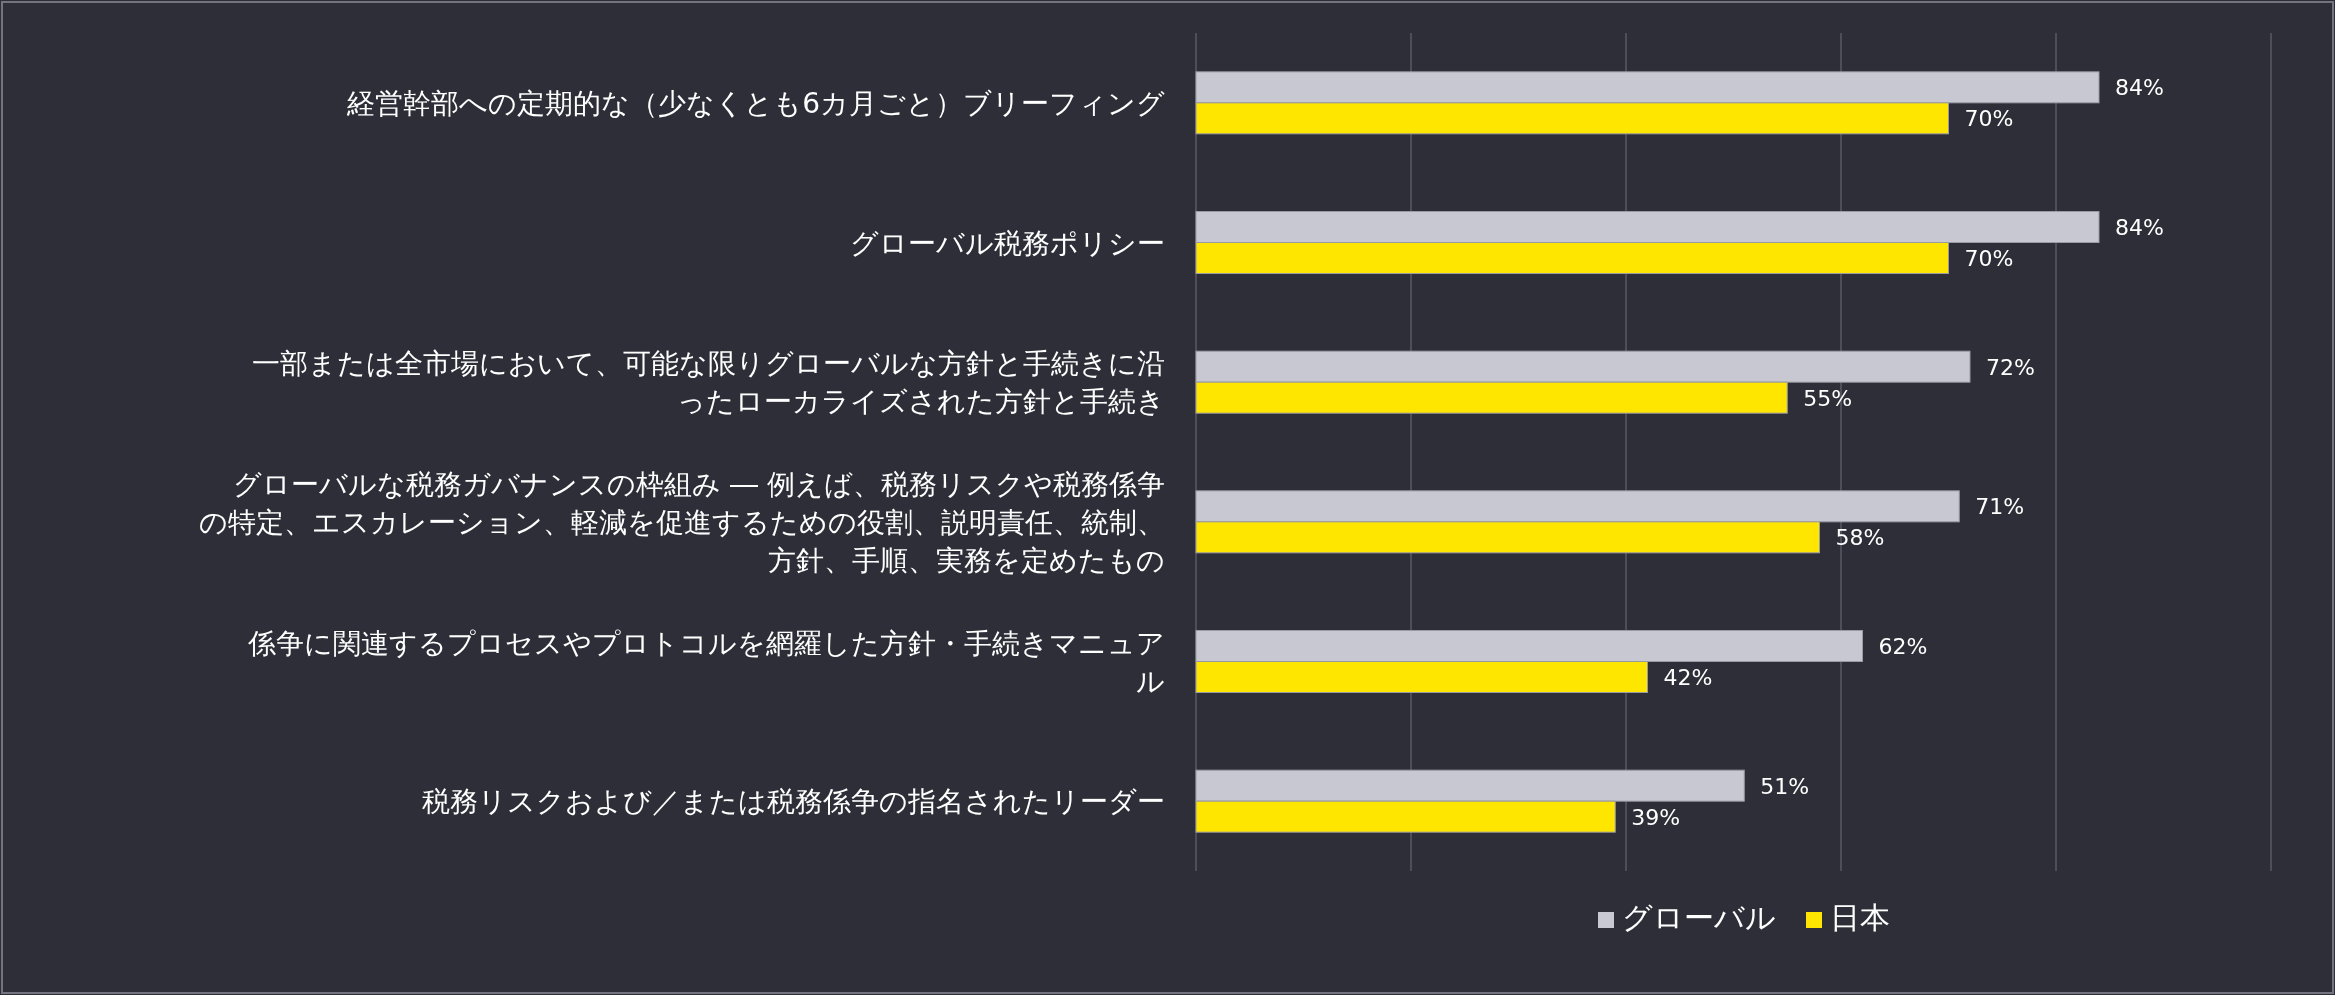 The width and height of the screenshot is (2335, 995). I want to click on data-label: 51%, so click(1785, 786).